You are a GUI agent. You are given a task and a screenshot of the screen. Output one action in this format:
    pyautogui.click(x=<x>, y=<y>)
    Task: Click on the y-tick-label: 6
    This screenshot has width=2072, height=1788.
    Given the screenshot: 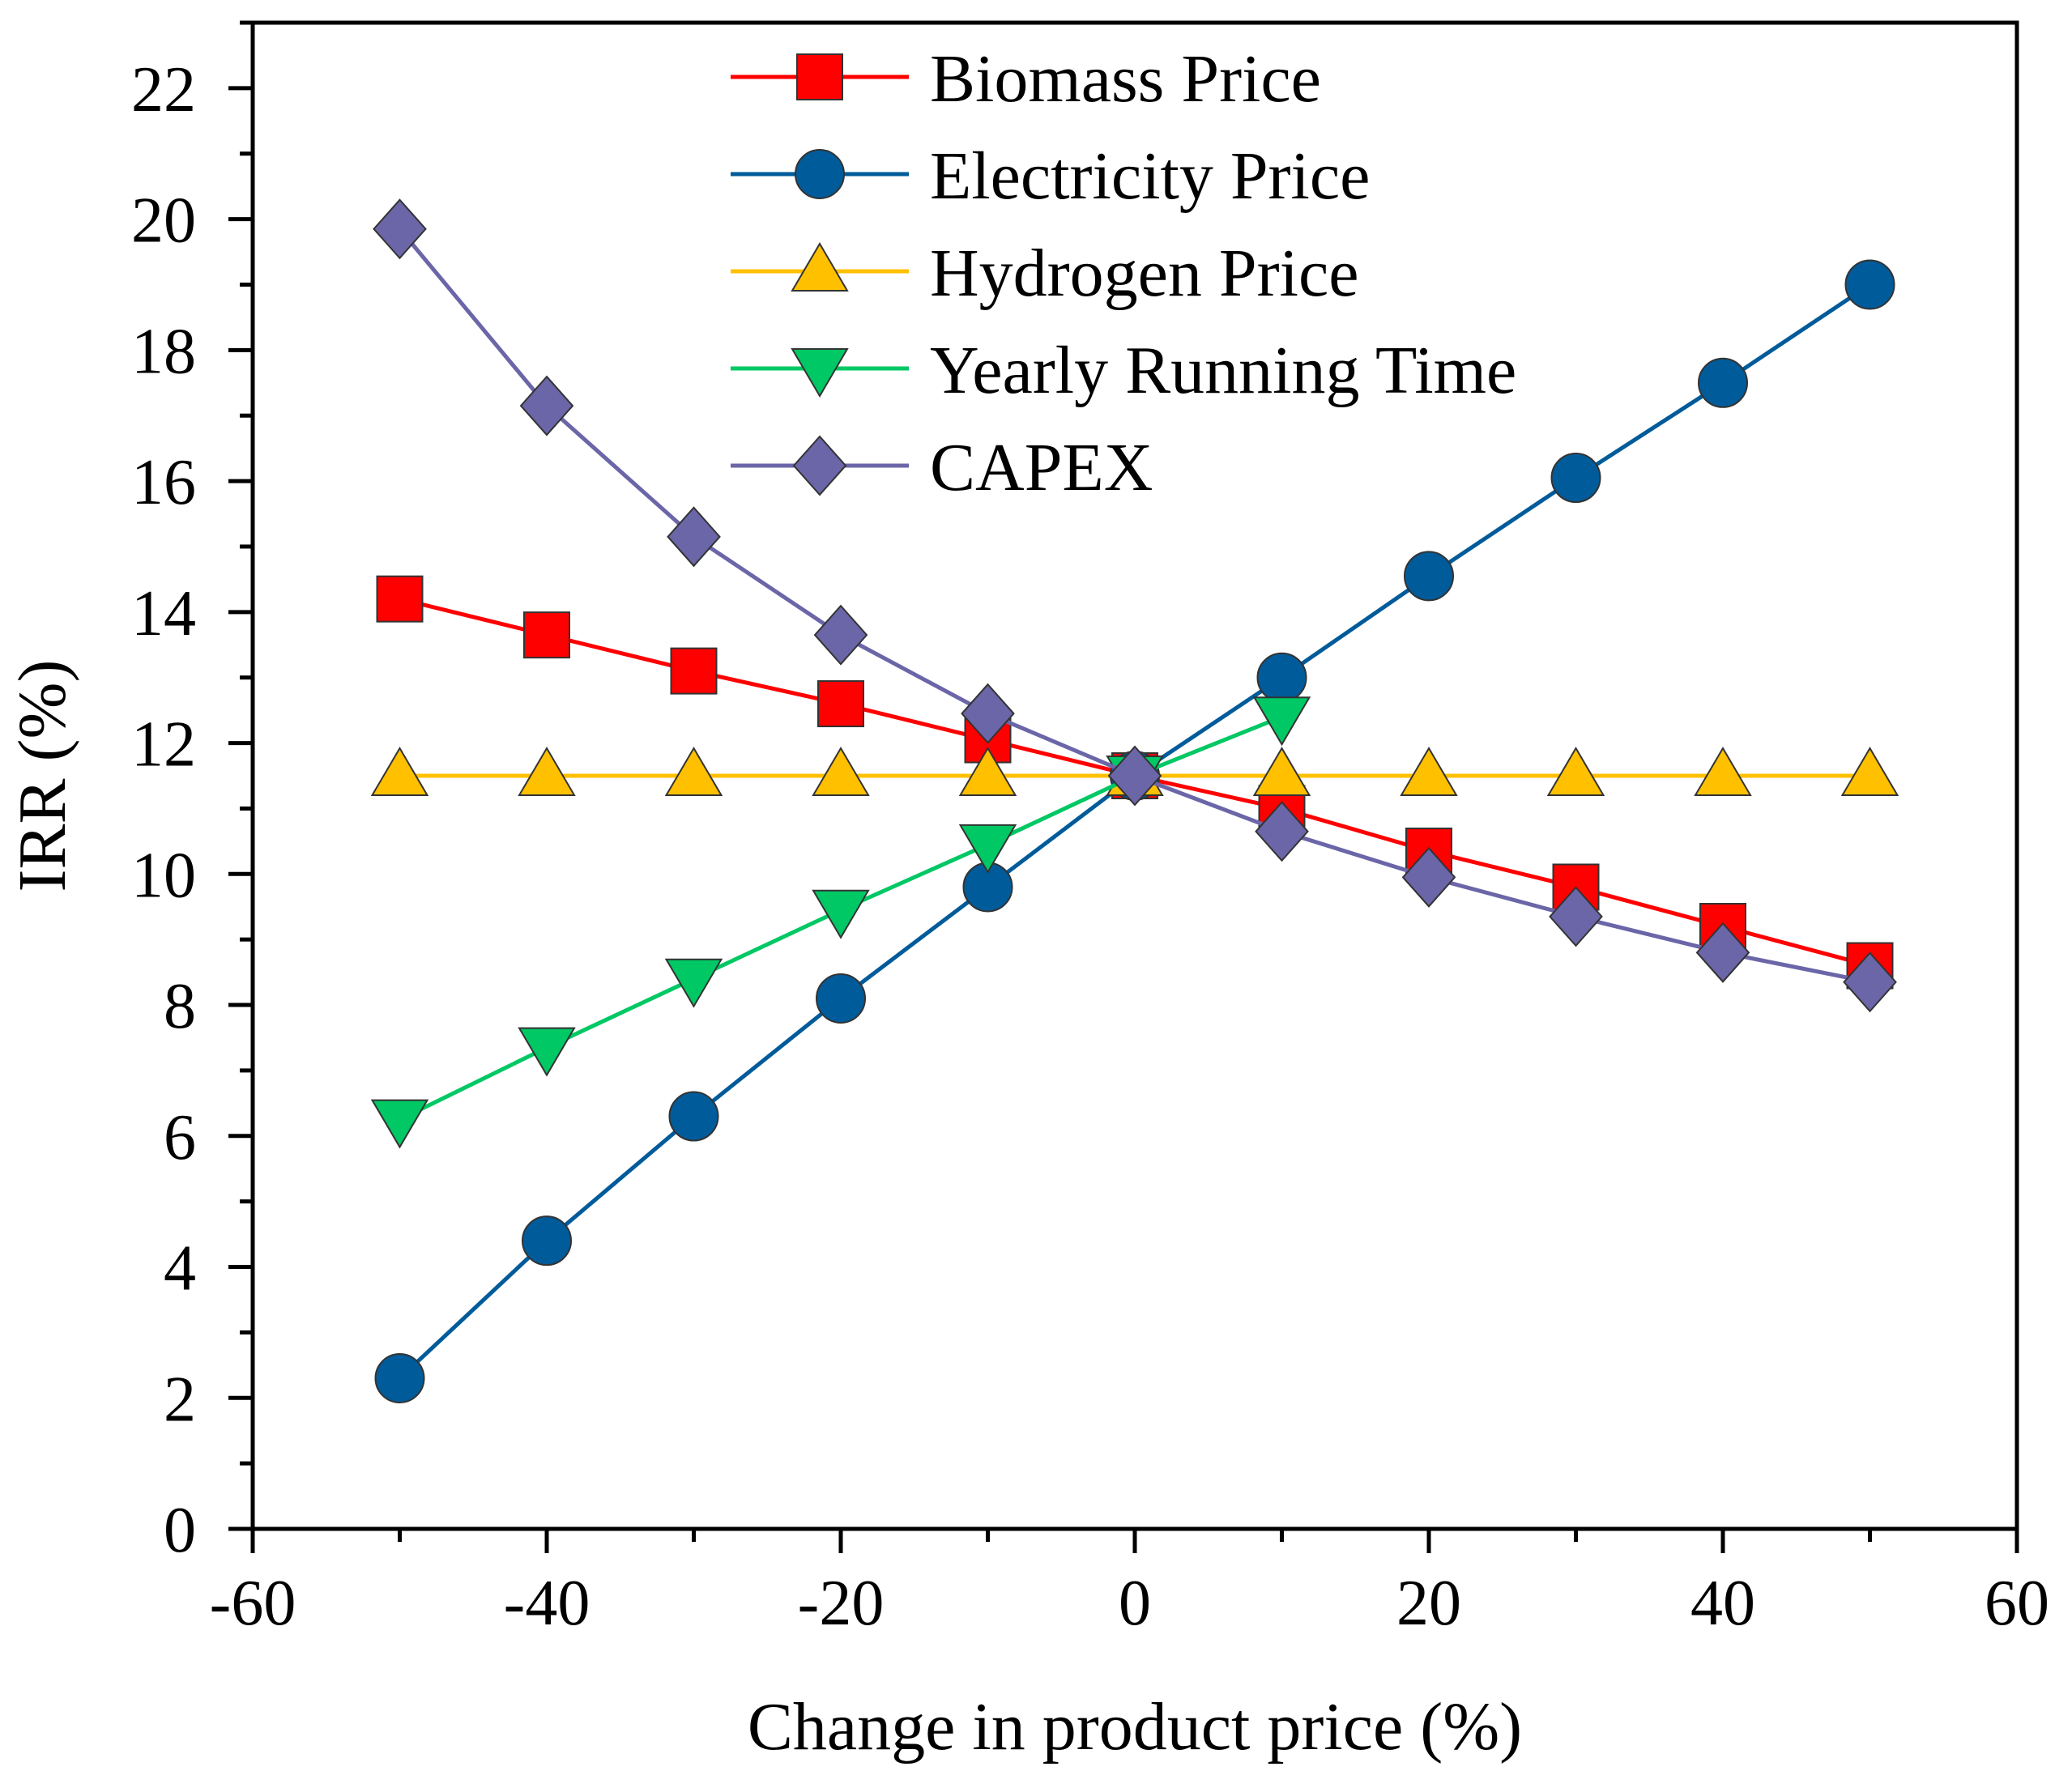 What is the action you would take?
    pyautogui.click(x=180, y=1137)
    